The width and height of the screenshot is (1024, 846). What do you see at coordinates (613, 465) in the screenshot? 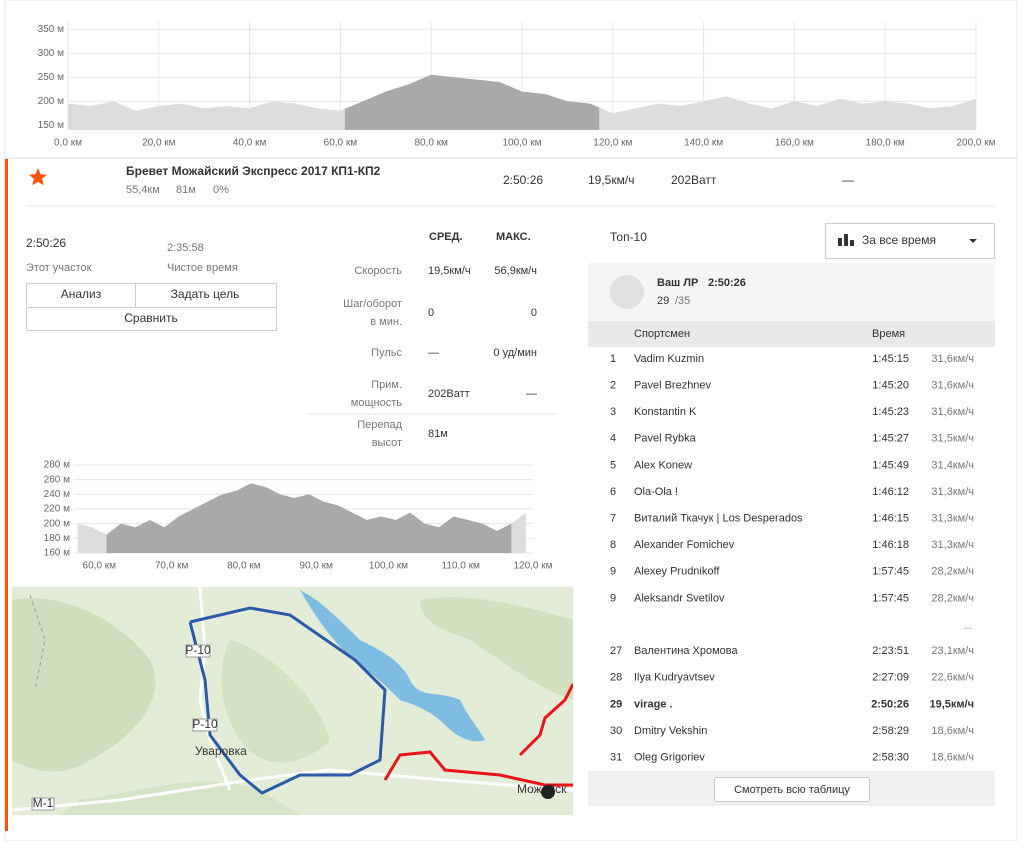
I see `rank: 5` at bounding box center [613, 465].